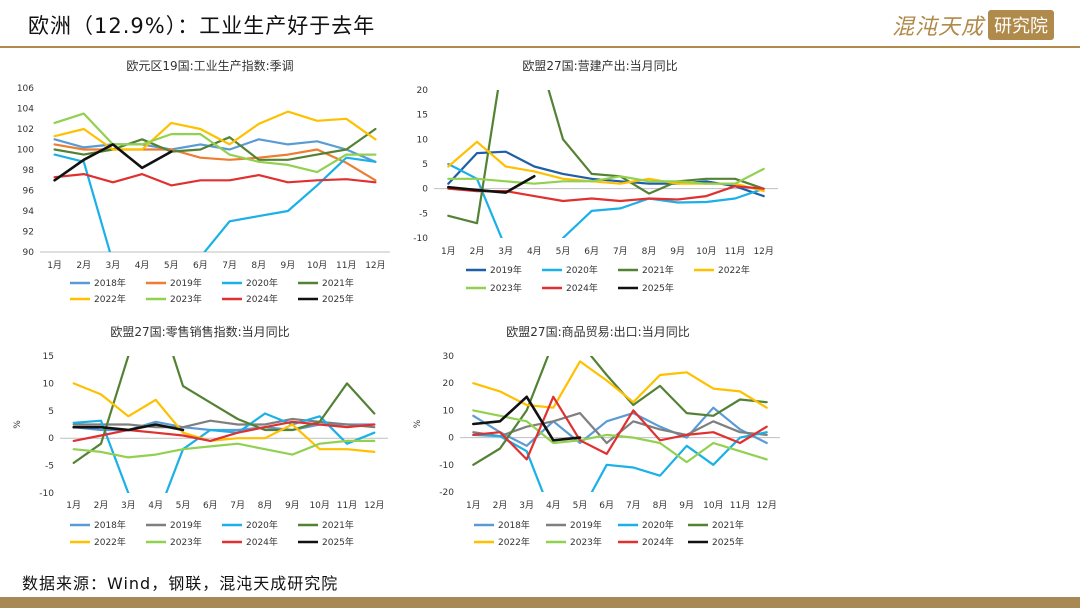 The height and width of the screenshot is (608, 1080). What do you see at coordinates (110, 283) in the screenshot?
I see `legend-label: 2018年` at bounding box center [110, 283].